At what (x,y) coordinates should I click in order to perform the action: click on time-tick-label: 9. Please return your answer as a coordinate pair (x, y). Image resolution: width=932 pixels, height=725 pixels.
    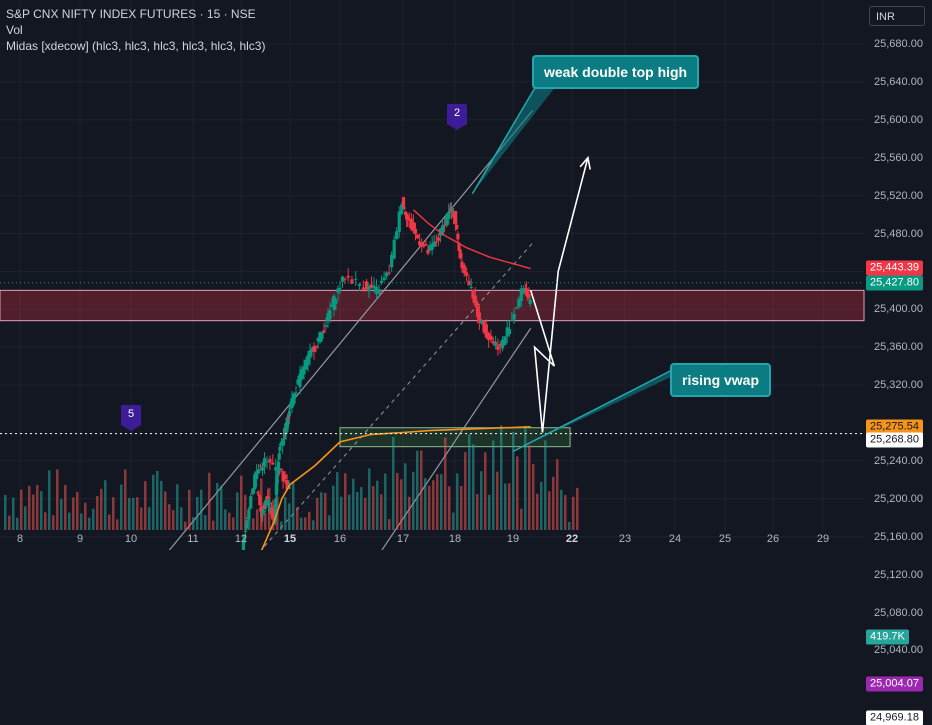
    Looking at the image, I should click on (80, 539).